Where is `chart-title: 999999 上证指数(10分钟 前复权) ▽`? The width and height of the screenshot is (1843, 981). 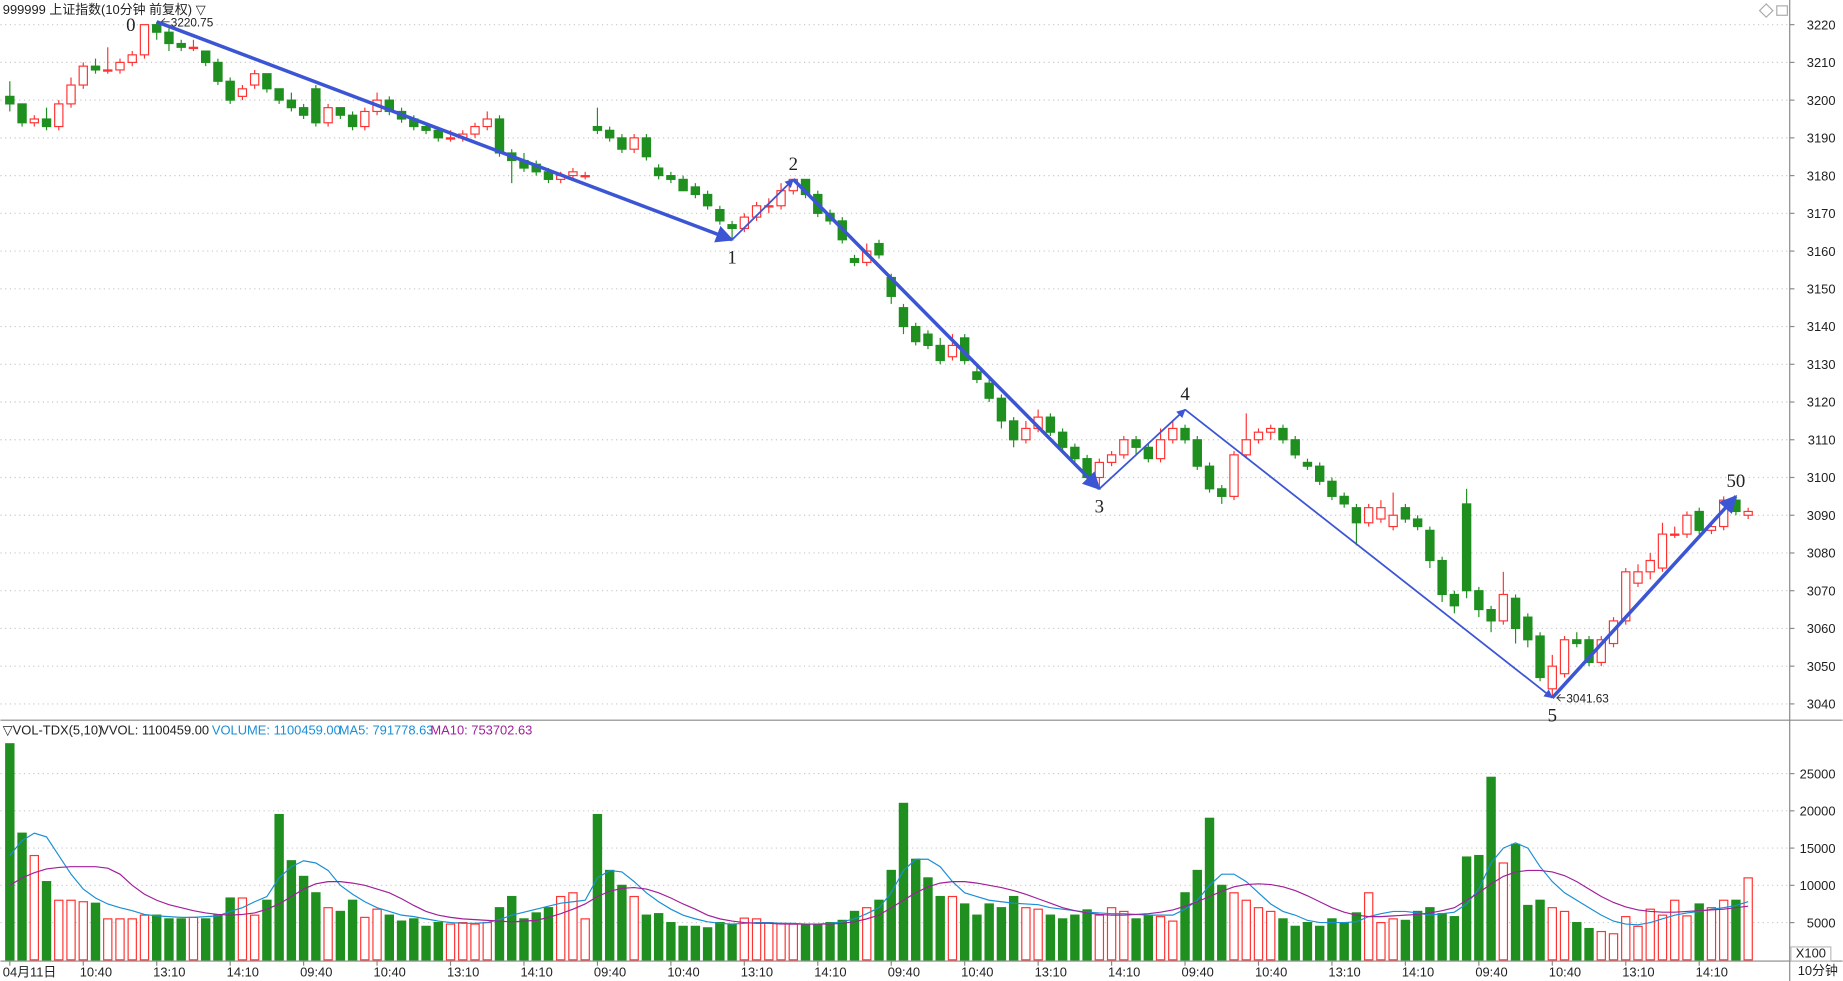 chart-title: 999999 上证指数(10分钟 前复权) ▽ is located at coordinates (104, 9).